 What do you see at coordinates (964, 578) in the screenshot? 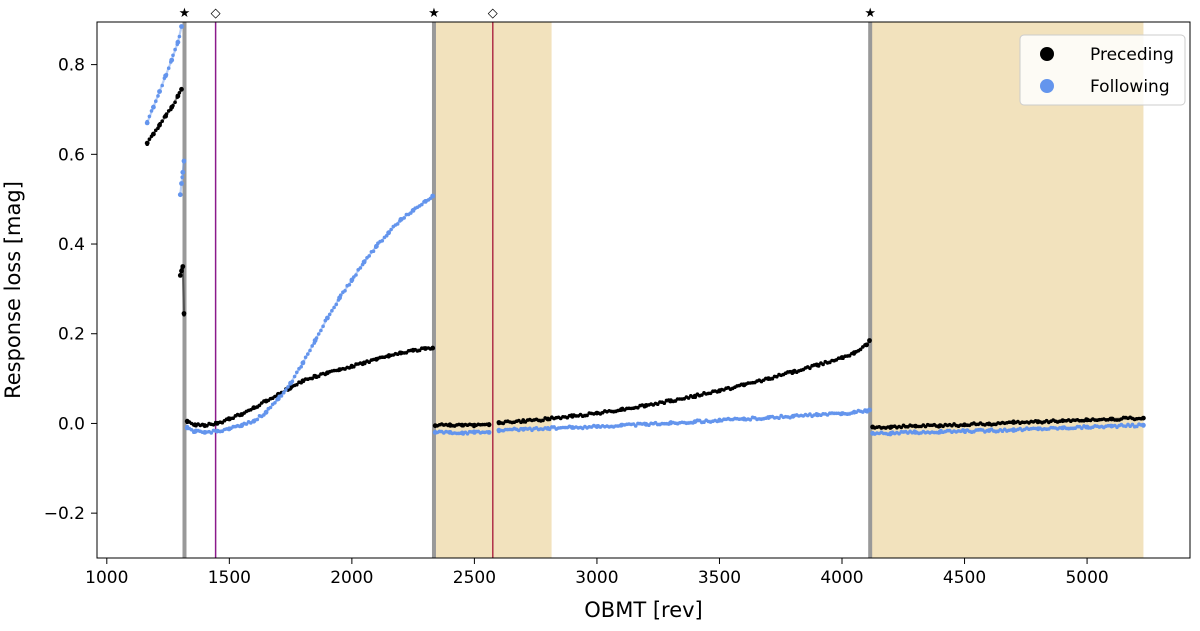
I see `x-tick-label: 4500` at bounding box center [964, 578].